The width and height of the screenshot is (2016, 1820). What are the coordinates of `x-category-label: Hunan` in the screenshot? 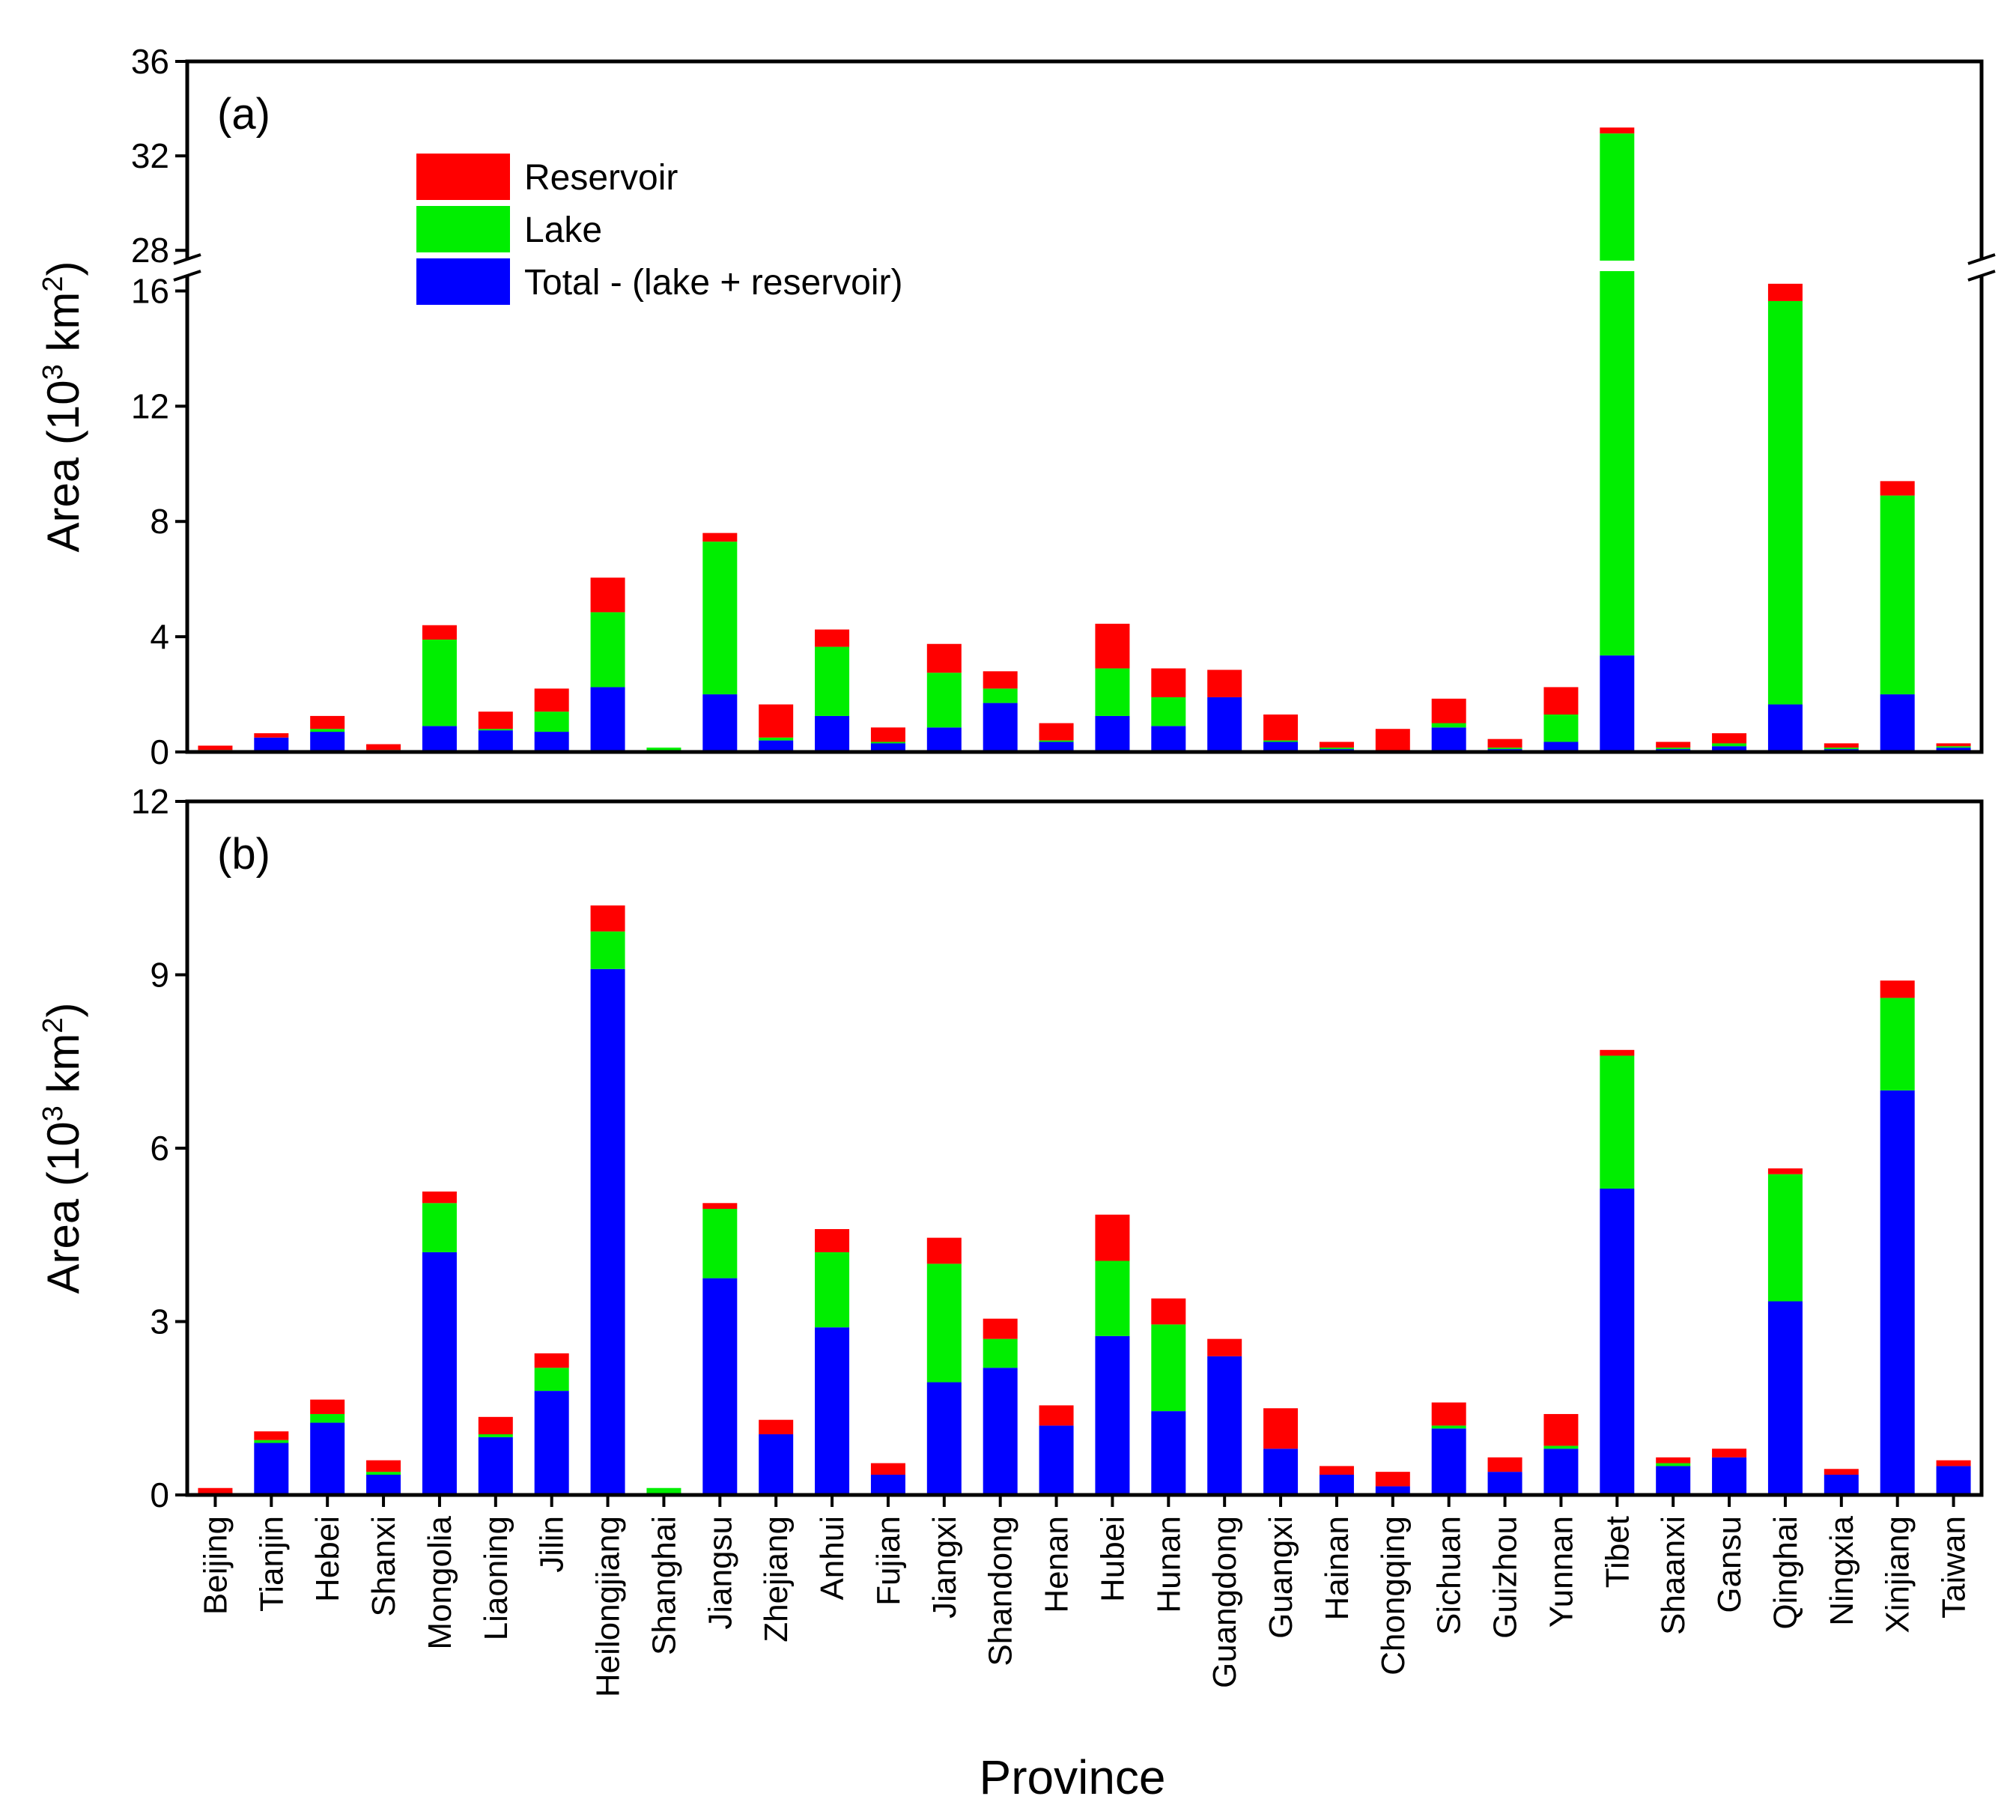 It's located at (1168, 1564).